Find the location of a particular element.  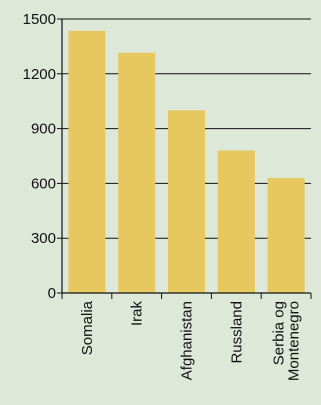

y-tick-label: 1200 is located at coordinates (39, 74).